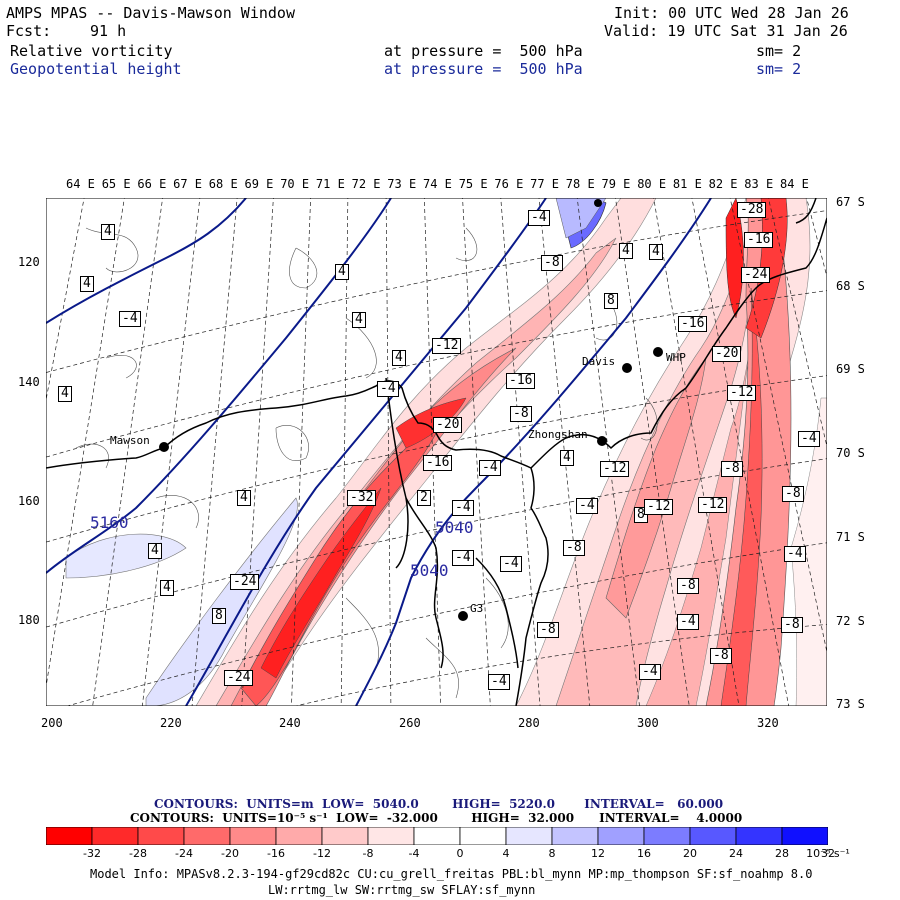 The width and height of the screenshot is (900, 900). Describe the element at coordinates (276, 853) in the screenshot. I see `colorbar-tick: -16` at that location.